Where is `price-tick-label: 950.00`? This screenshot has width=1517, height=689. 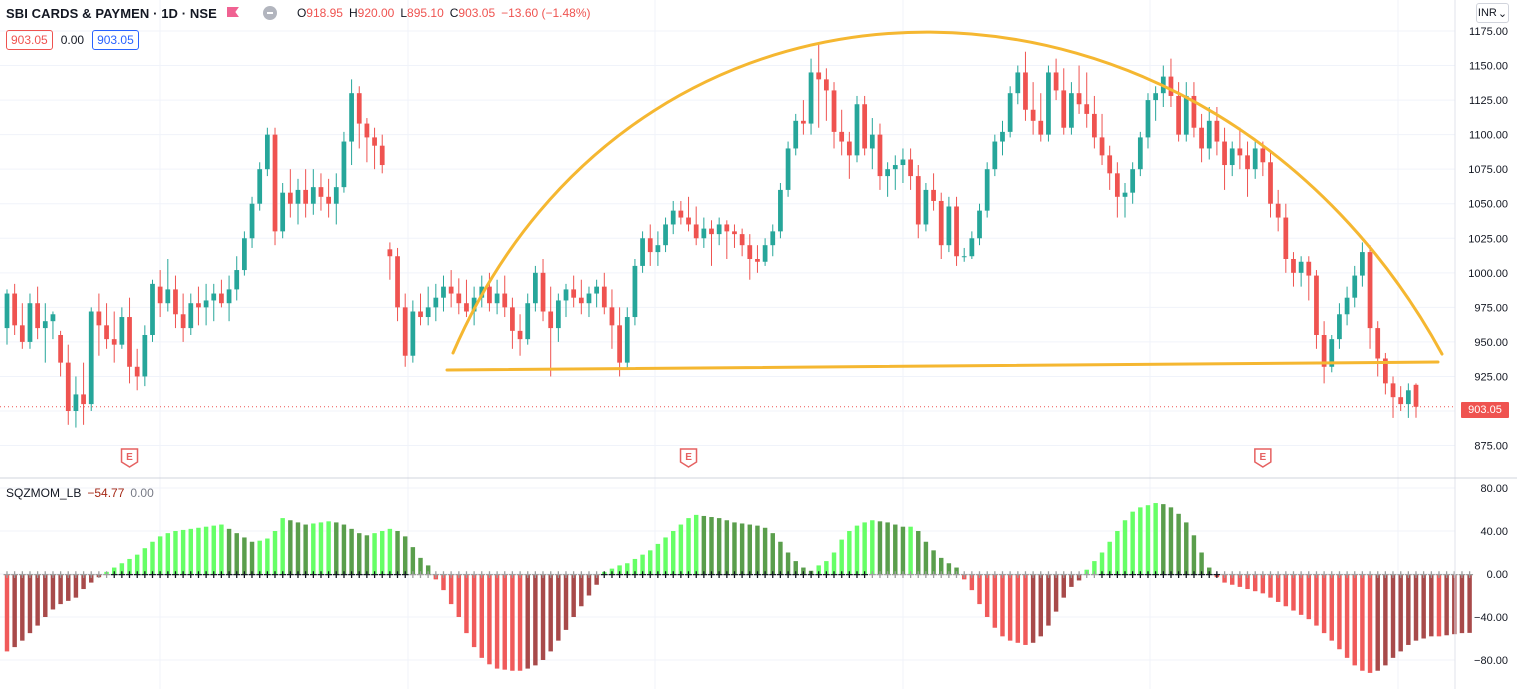
price-tick-label: 950.00 is located at coordinates (1491, 343).